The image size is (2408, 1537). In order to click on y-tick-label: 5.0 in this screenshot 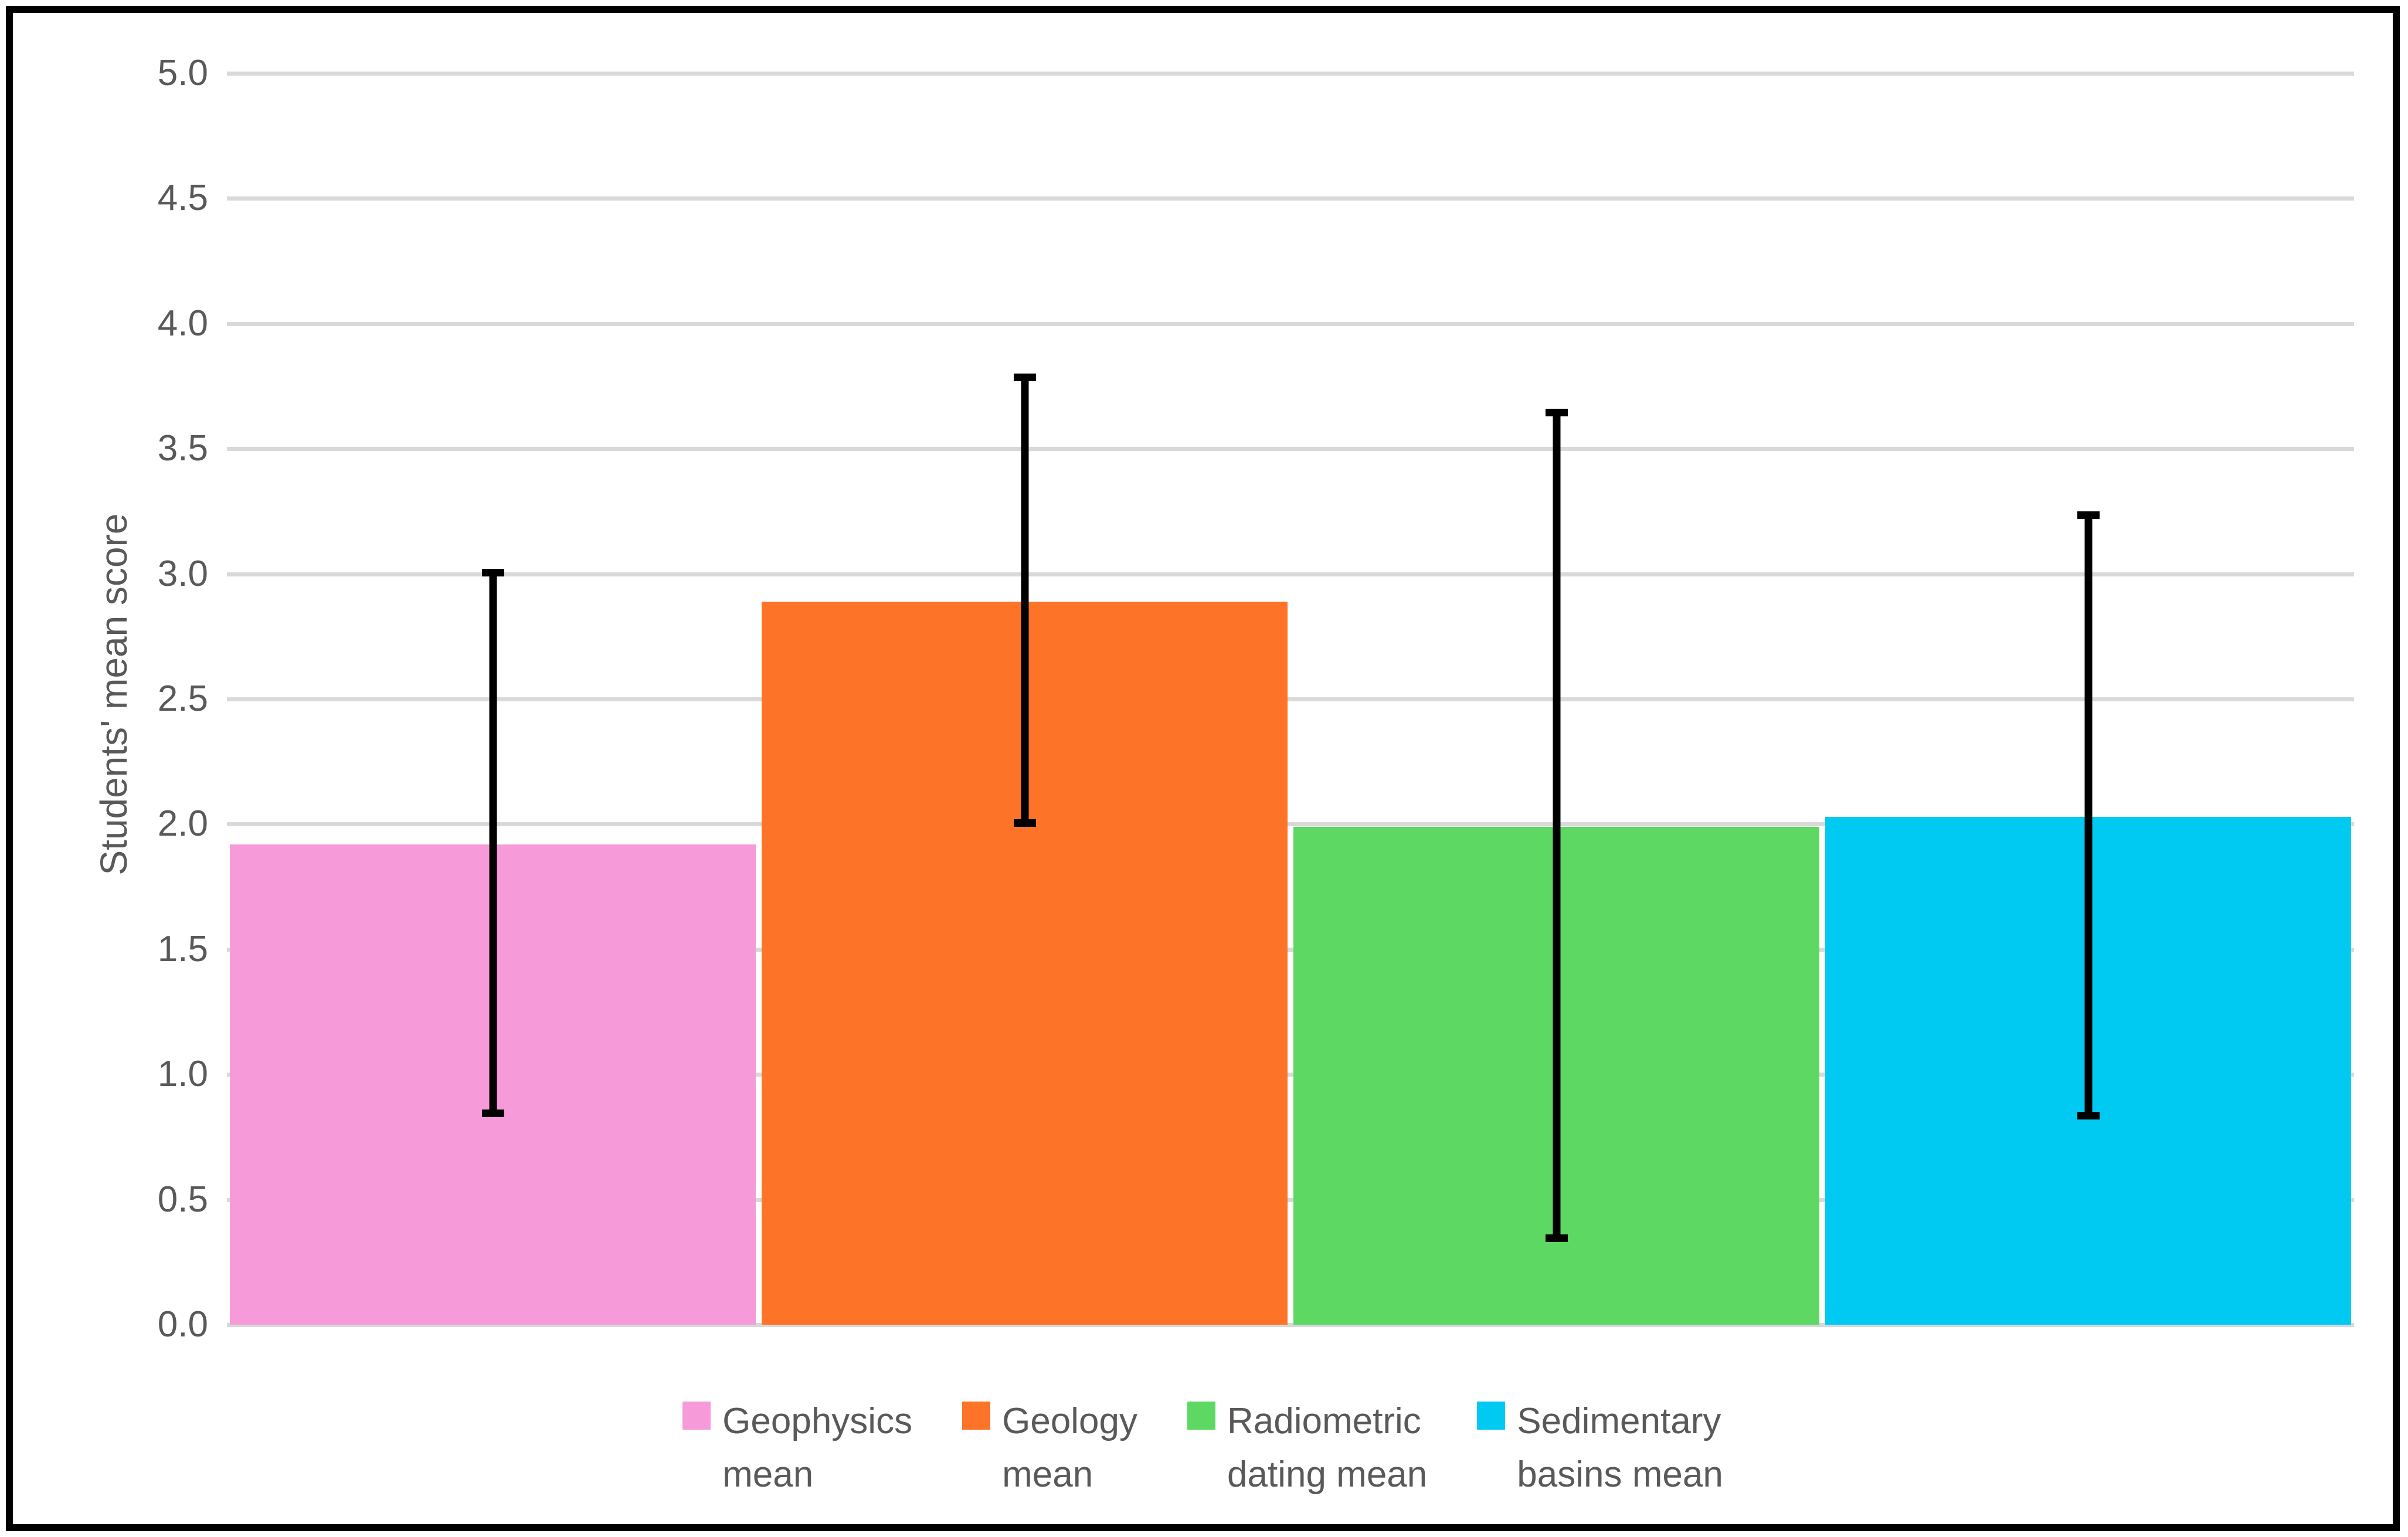, I will do `click(182, 73)`.